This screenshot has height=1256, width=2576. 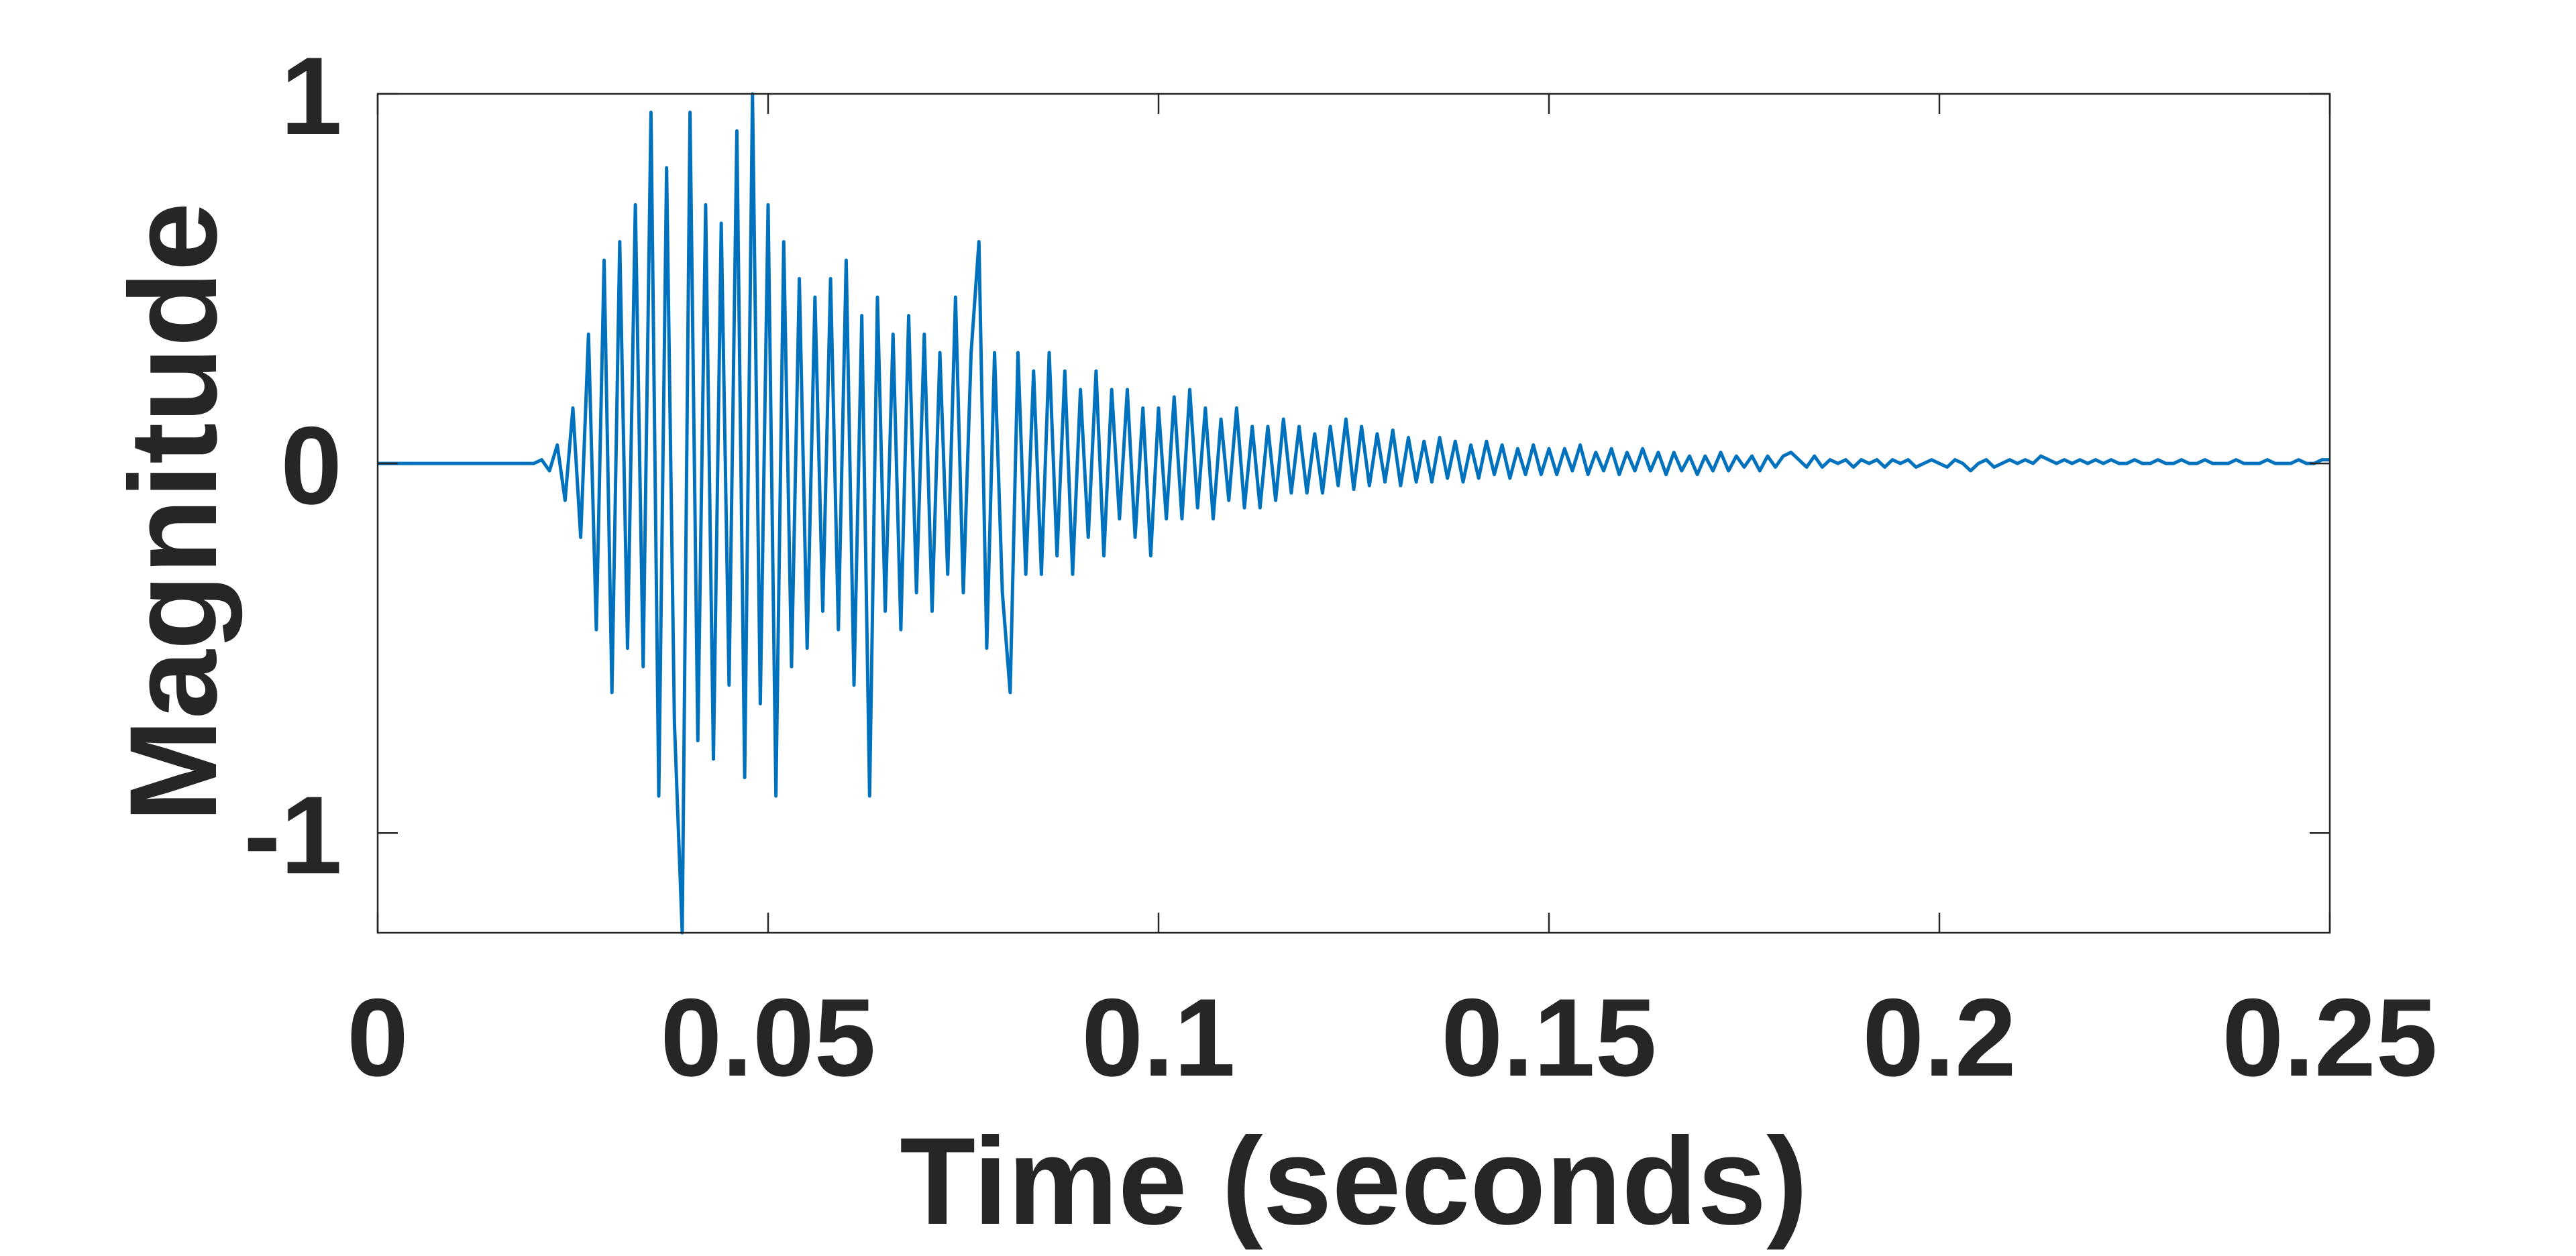 What do you see at coordinates (767, 1037) in the screenshot?
I see `x-tick-label: 0.05` at bounding box center [767, 1037].